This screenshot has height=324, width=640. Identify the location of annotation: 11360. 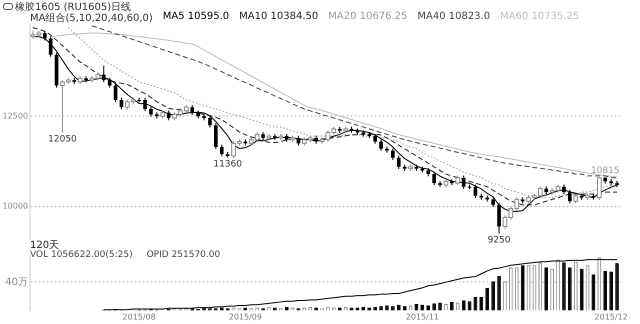
(227, 164).